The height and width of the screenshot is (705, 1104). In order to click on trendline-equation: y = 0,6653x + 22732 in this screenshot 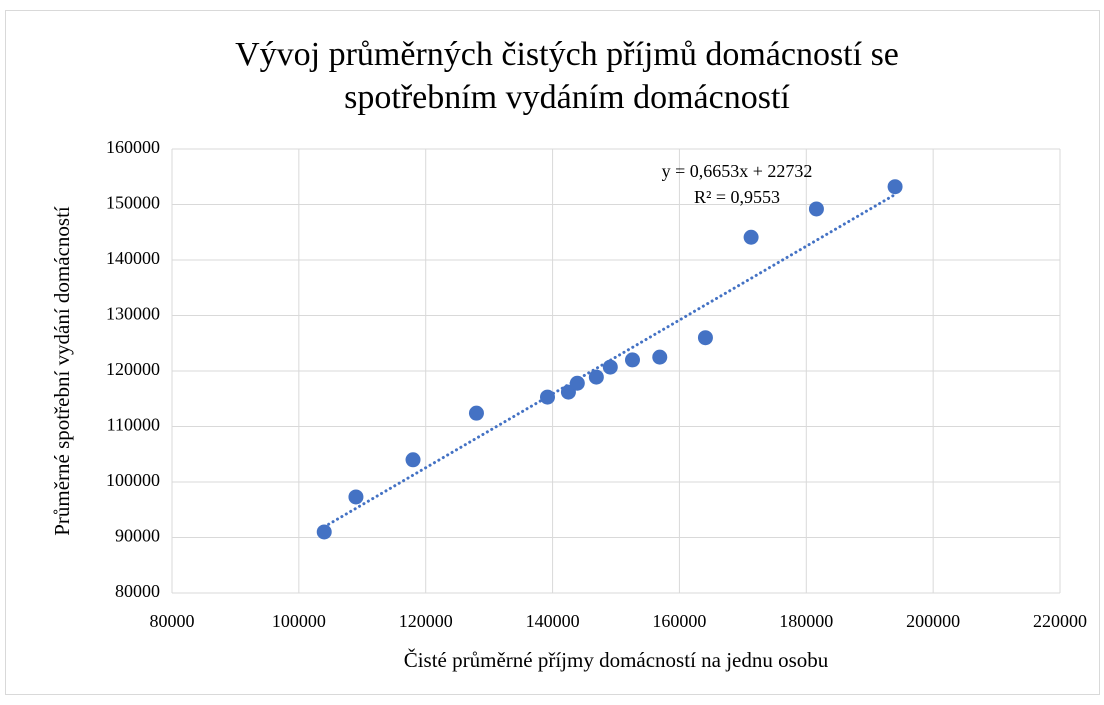, I will do `click(737, 171)`.